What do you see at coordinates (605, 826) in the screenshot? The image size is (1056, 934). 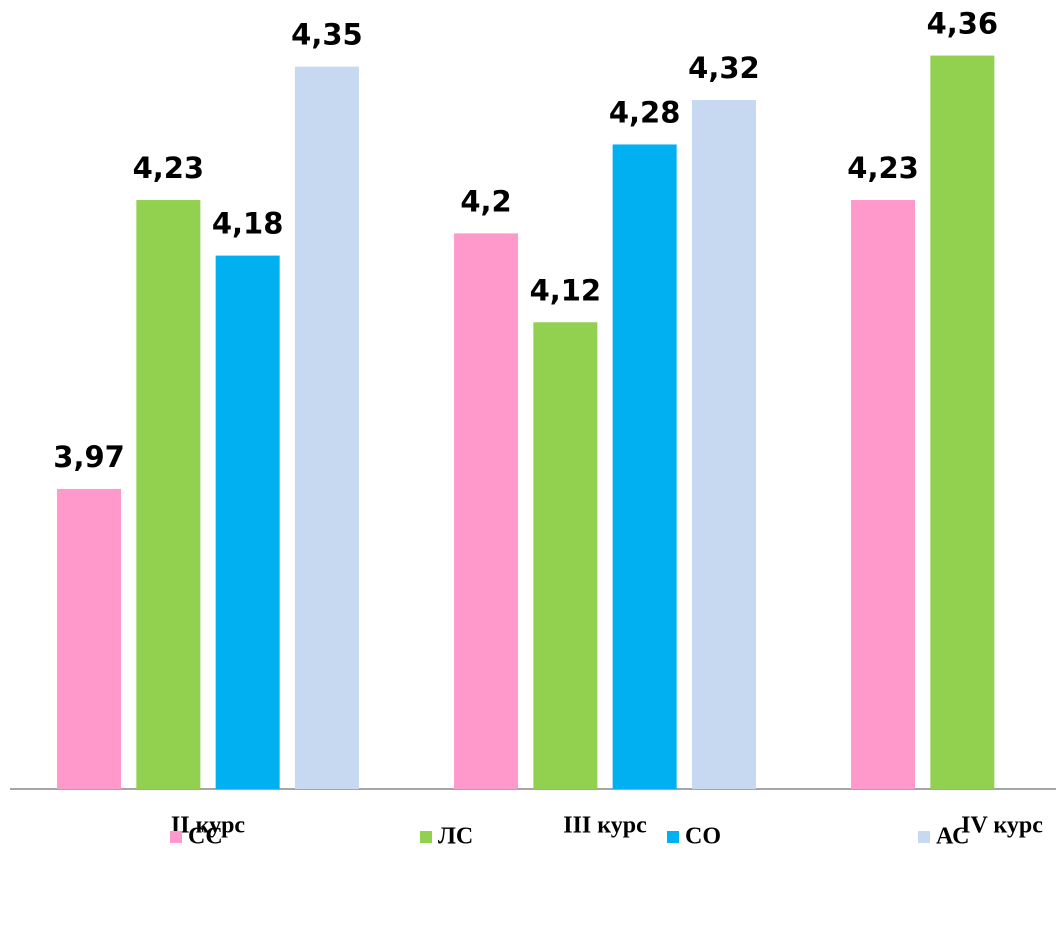 I see `x-tick-label: III курс` at bounding box center [605, 826].